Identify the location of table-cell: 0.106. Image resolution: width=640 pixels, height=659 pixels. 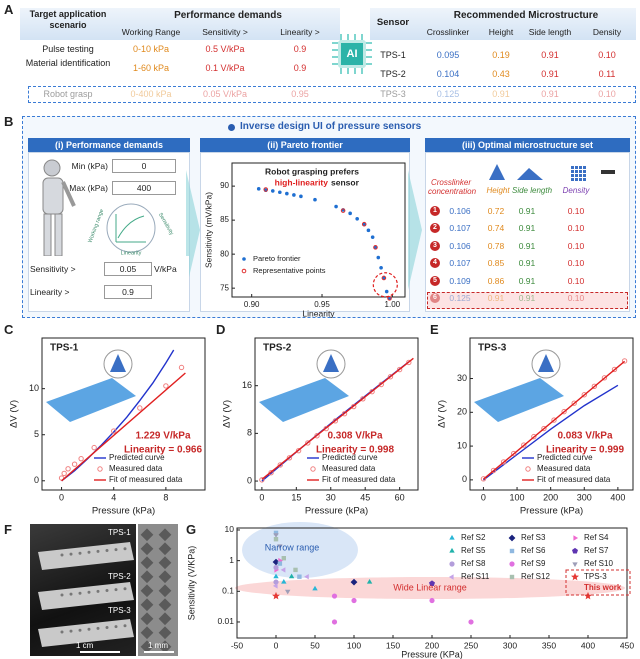
(460, 211).